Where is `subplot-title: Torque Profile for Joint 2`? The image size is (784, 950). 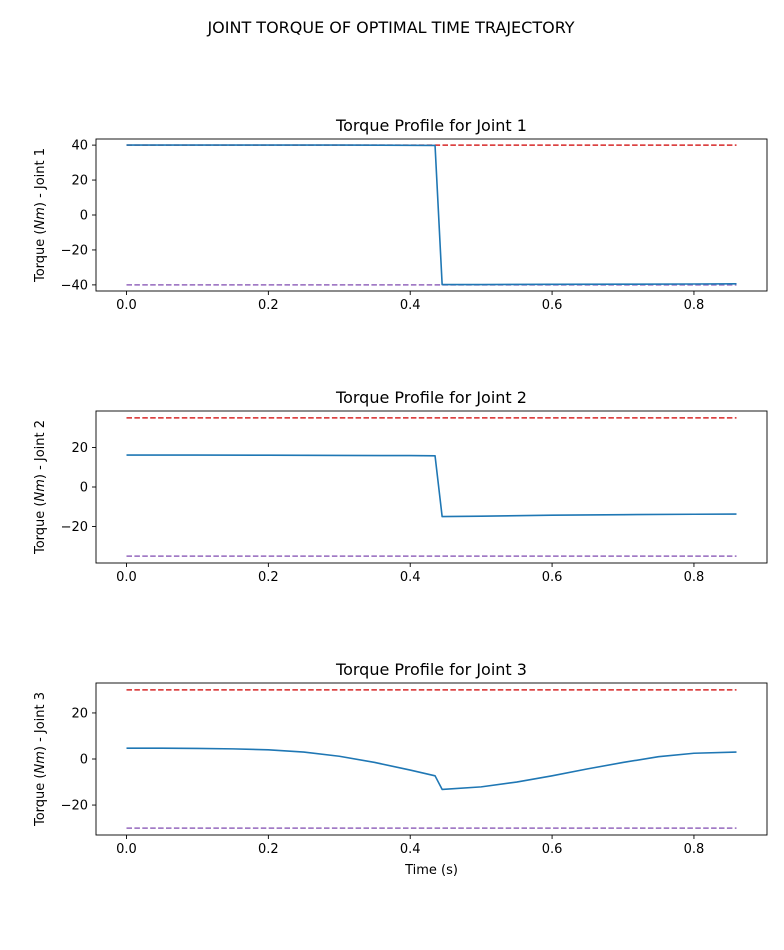
subplot-title: Torque Profile for Joint 2 is located at coordinates (431, 397).